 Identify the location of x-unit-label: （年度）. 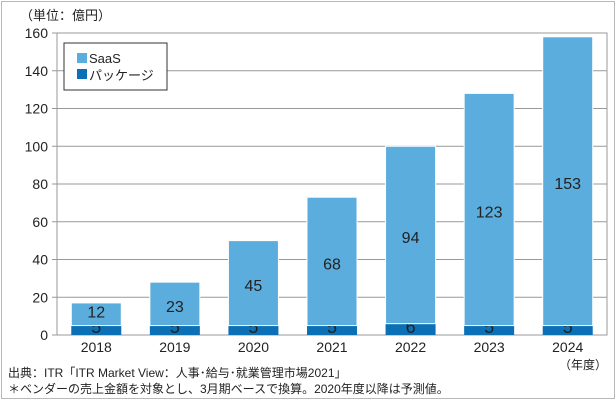
(583, 364).